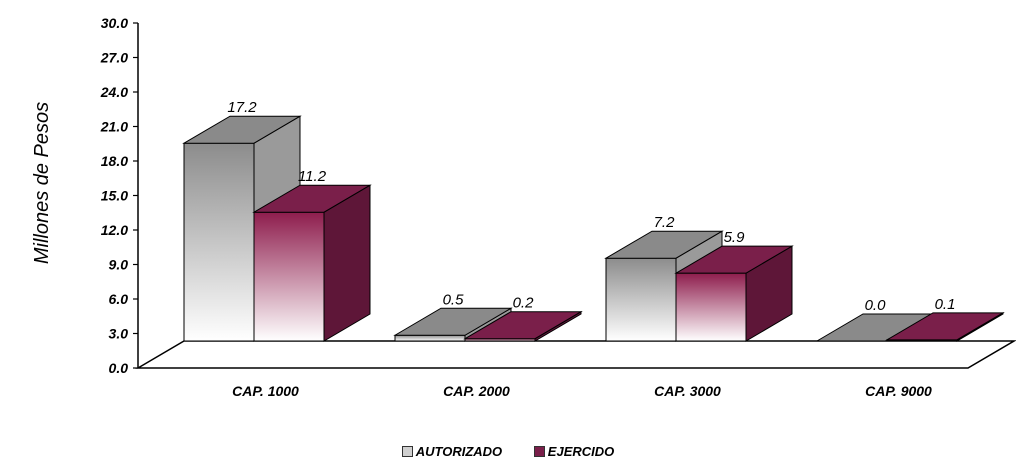 The width and height of the screenshot is (1016, 464). I want to click on y-tick-label: 27.0, so click(114, 58).